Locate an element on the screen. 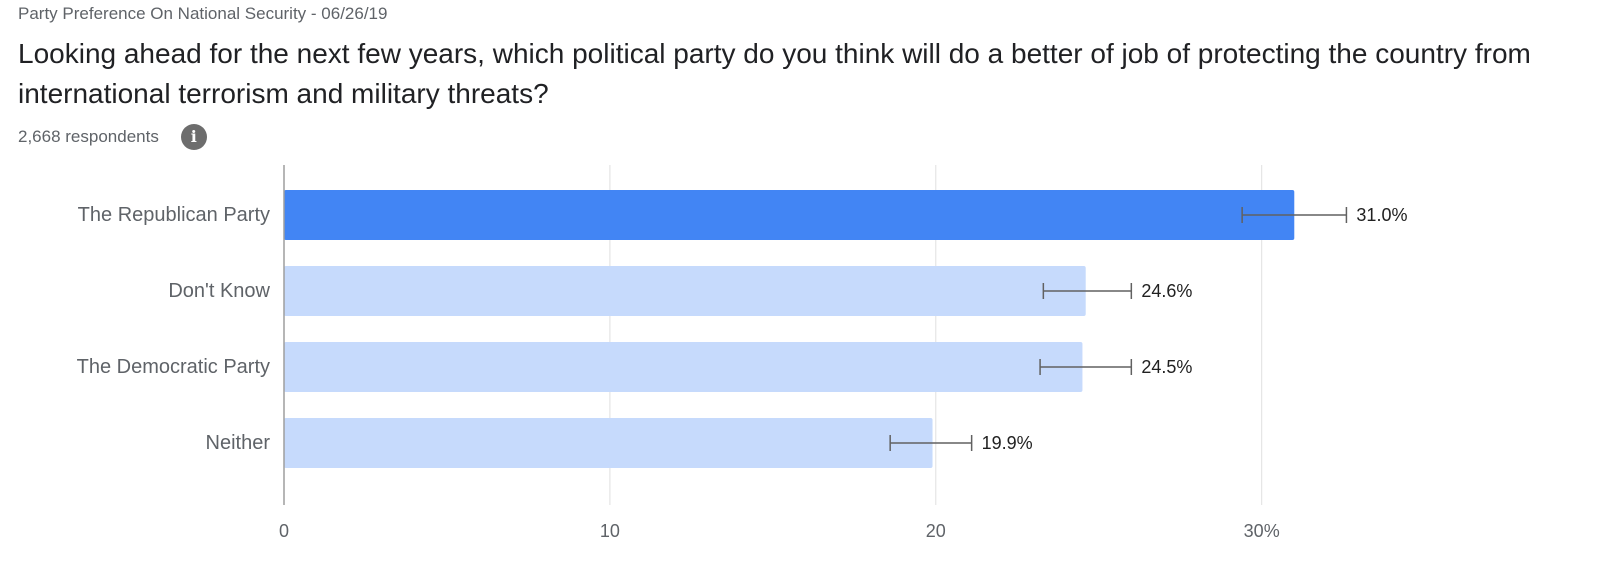  data-label: 24.5% is located at coordinates (1166, 367).